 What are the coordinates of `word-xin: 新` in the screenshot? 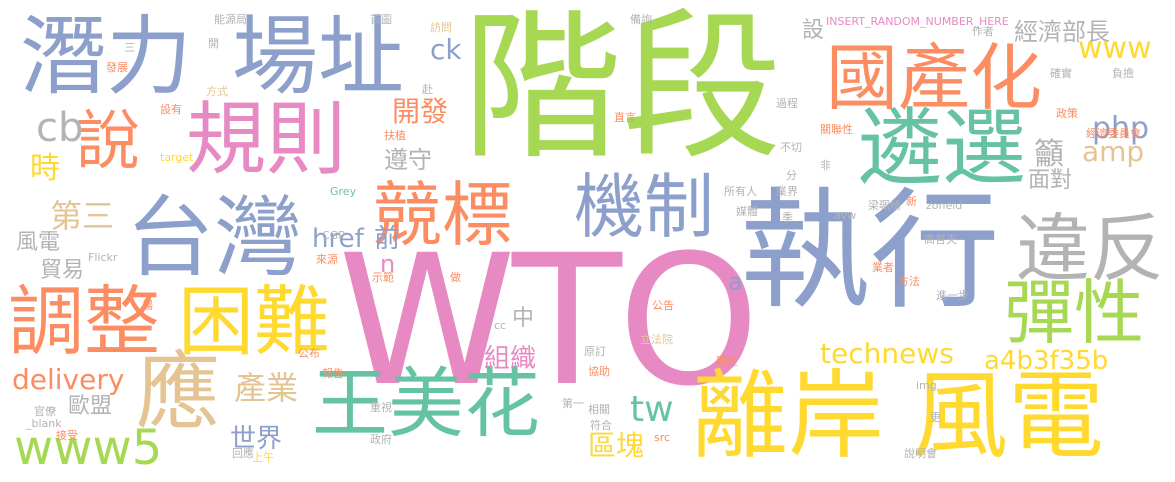 It's located at (911, 201).